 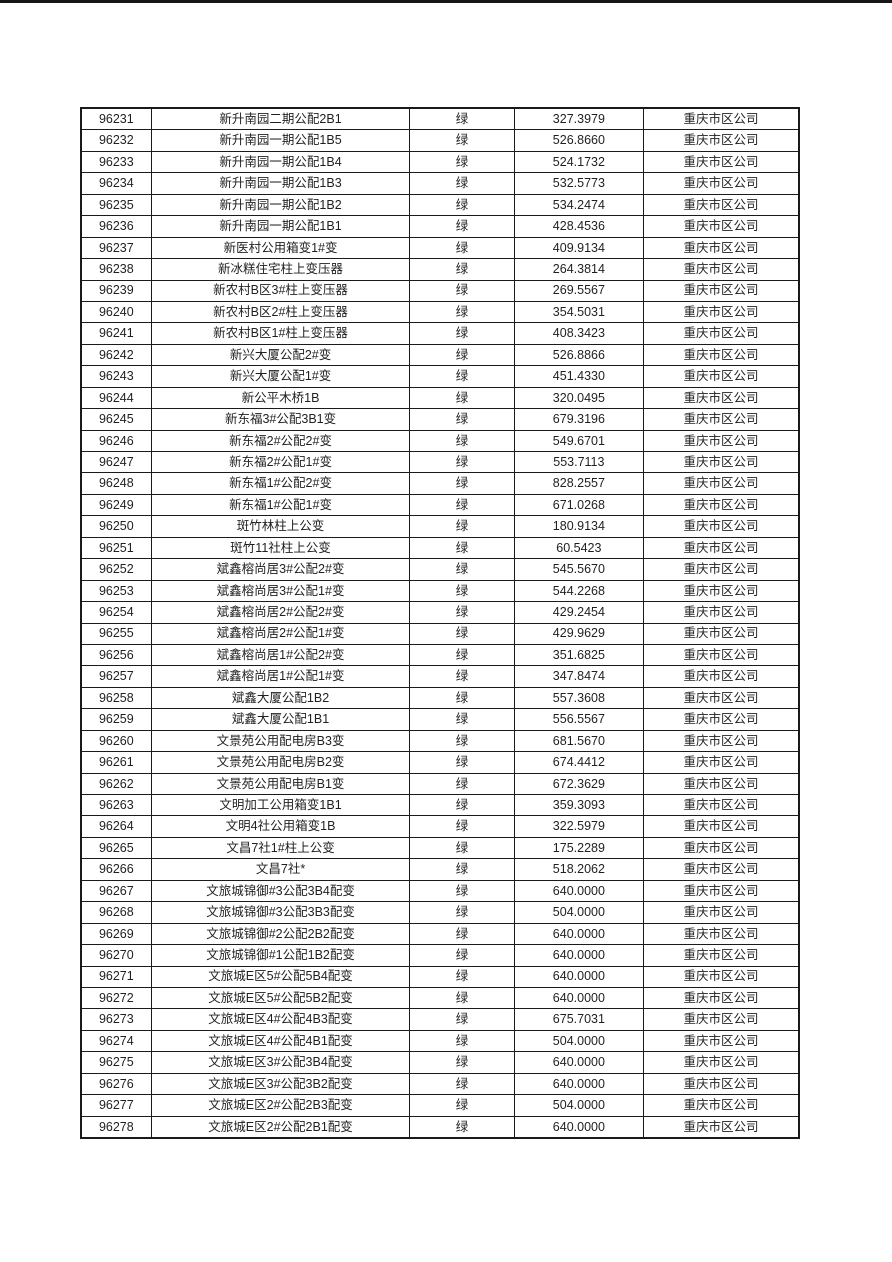 I want to click on cell-facility-name: 新东福1#公配2#变, so click(x=280, y=483).